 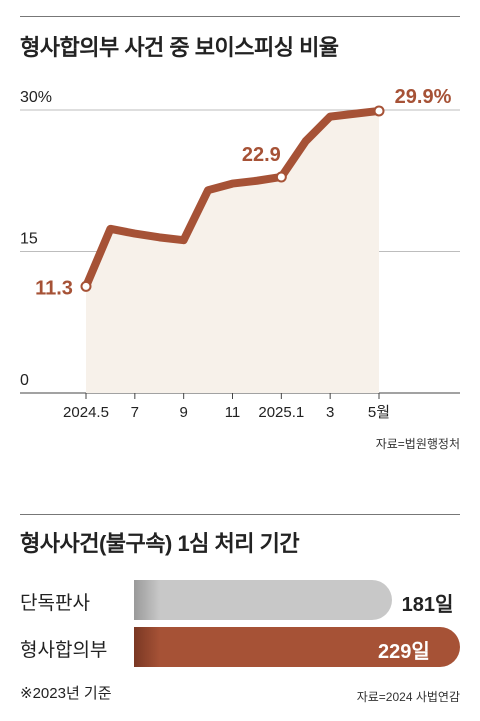 What do you see at coordinates (135, 412) in the screenshot?
I see `x-tick-label: 7` at bounding box center [135, 412].